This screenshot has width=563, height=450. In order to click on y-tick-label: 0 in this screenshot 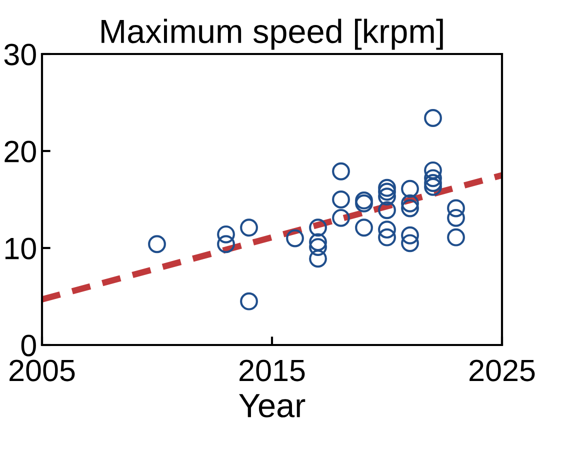, I will do `click(28, 345)`.